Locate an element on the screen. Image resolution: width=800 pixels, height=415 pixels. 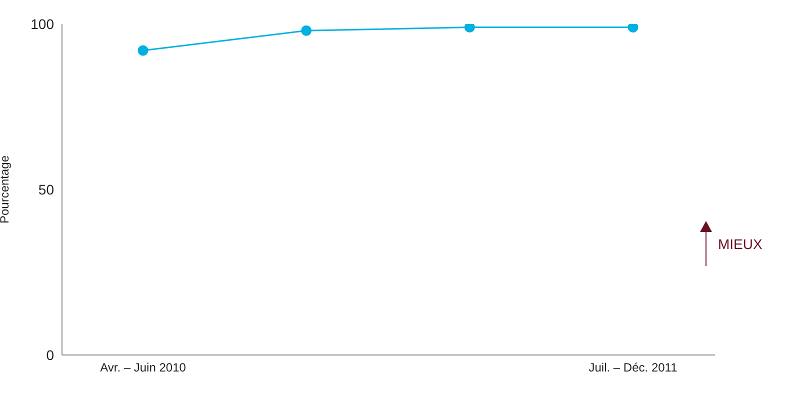
x-tick-label: Avr. – Juin 2010 is located at coordinates (143, 367).